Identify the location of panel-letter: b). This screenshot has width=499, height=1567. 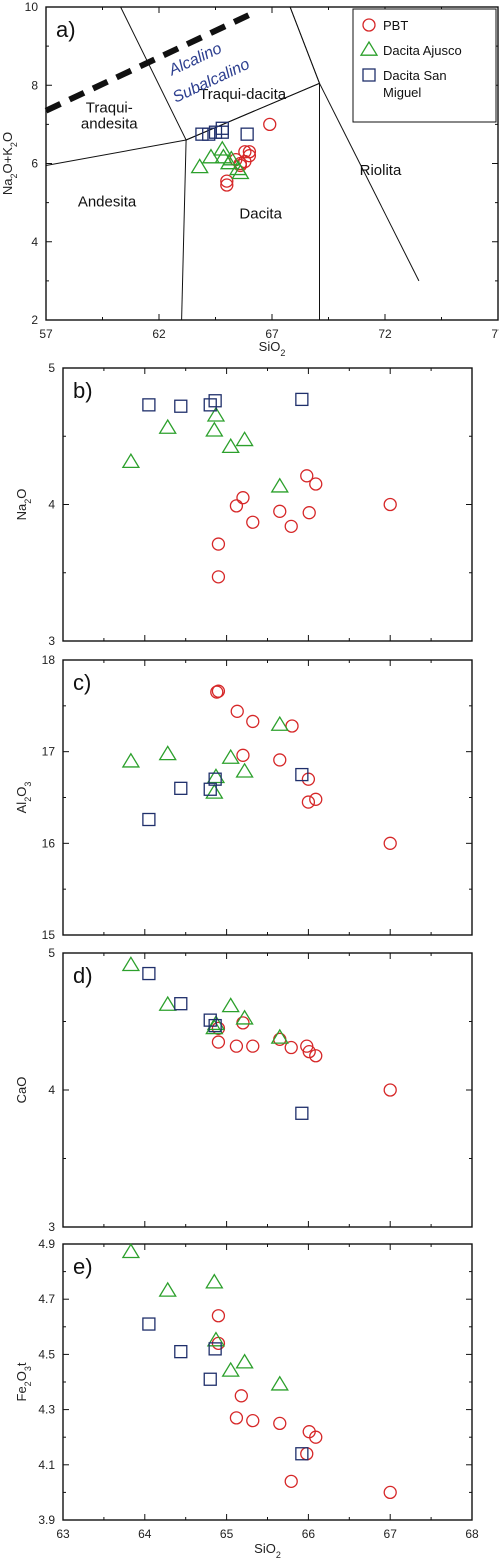
(83, 390).